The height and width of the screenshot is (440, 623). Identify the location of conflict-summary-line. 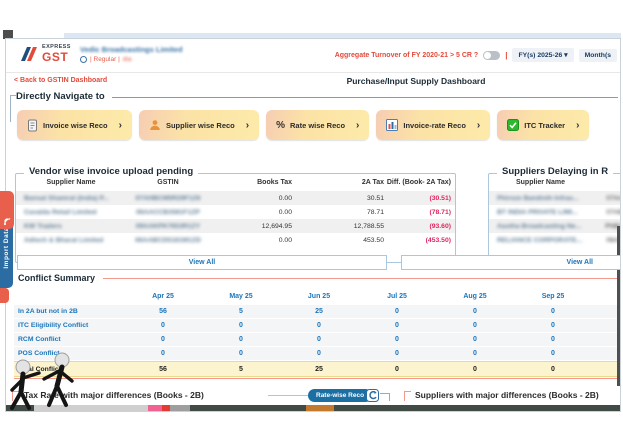
(361, 278).